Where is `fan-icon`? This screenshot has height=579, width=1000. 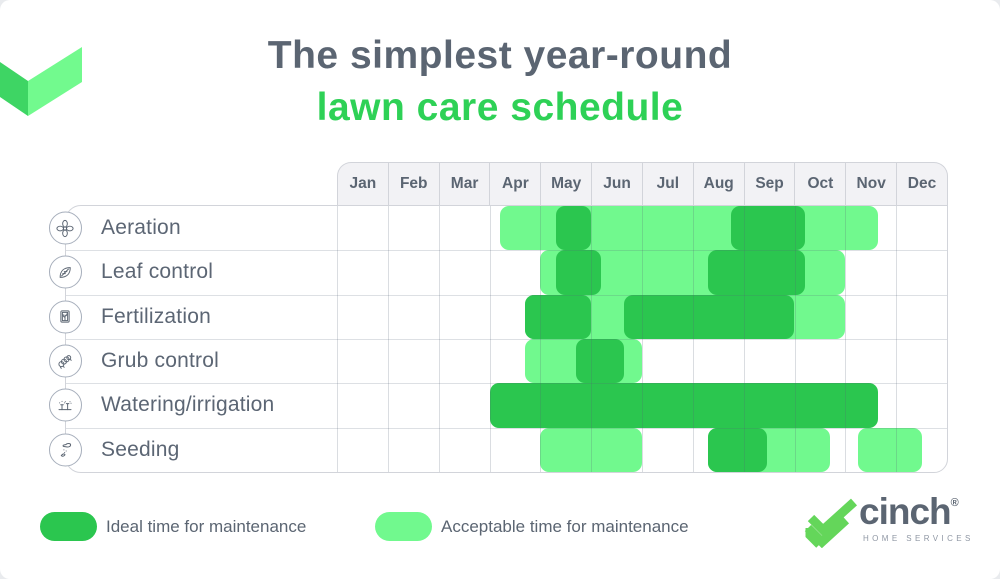 fan-icon is located at coordinates (65, 228).